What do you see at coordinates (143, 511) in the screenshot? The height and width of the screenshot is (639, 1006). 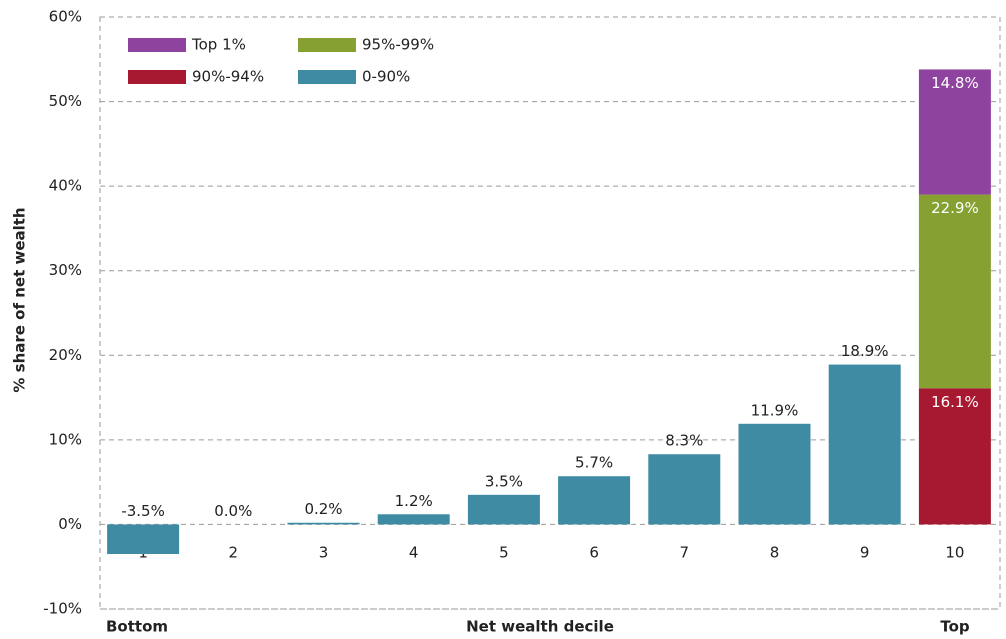 I see `value-label: -3.5%` at bounding box center [143, 511].